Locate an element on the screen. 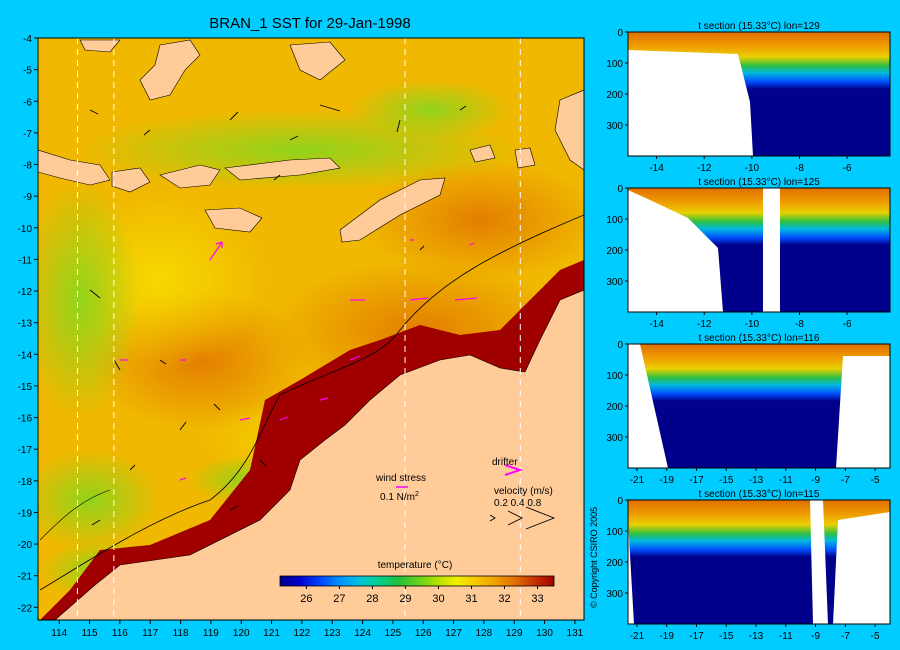 This screenshot has height=650, width=900. section-x-tick-label: -6 is located at coordinates (847, 324).